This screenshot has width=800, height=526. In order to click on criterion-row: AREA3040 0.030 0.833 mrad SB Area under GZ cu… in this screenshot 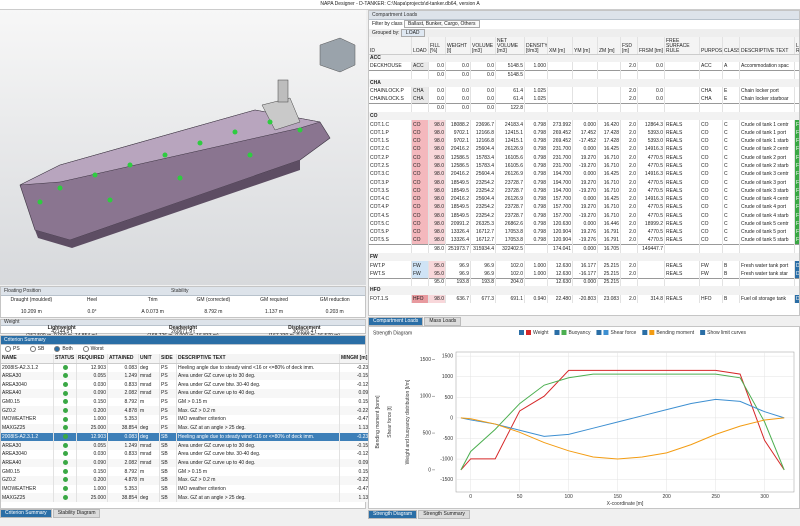, I will do `click(187, 454)`.